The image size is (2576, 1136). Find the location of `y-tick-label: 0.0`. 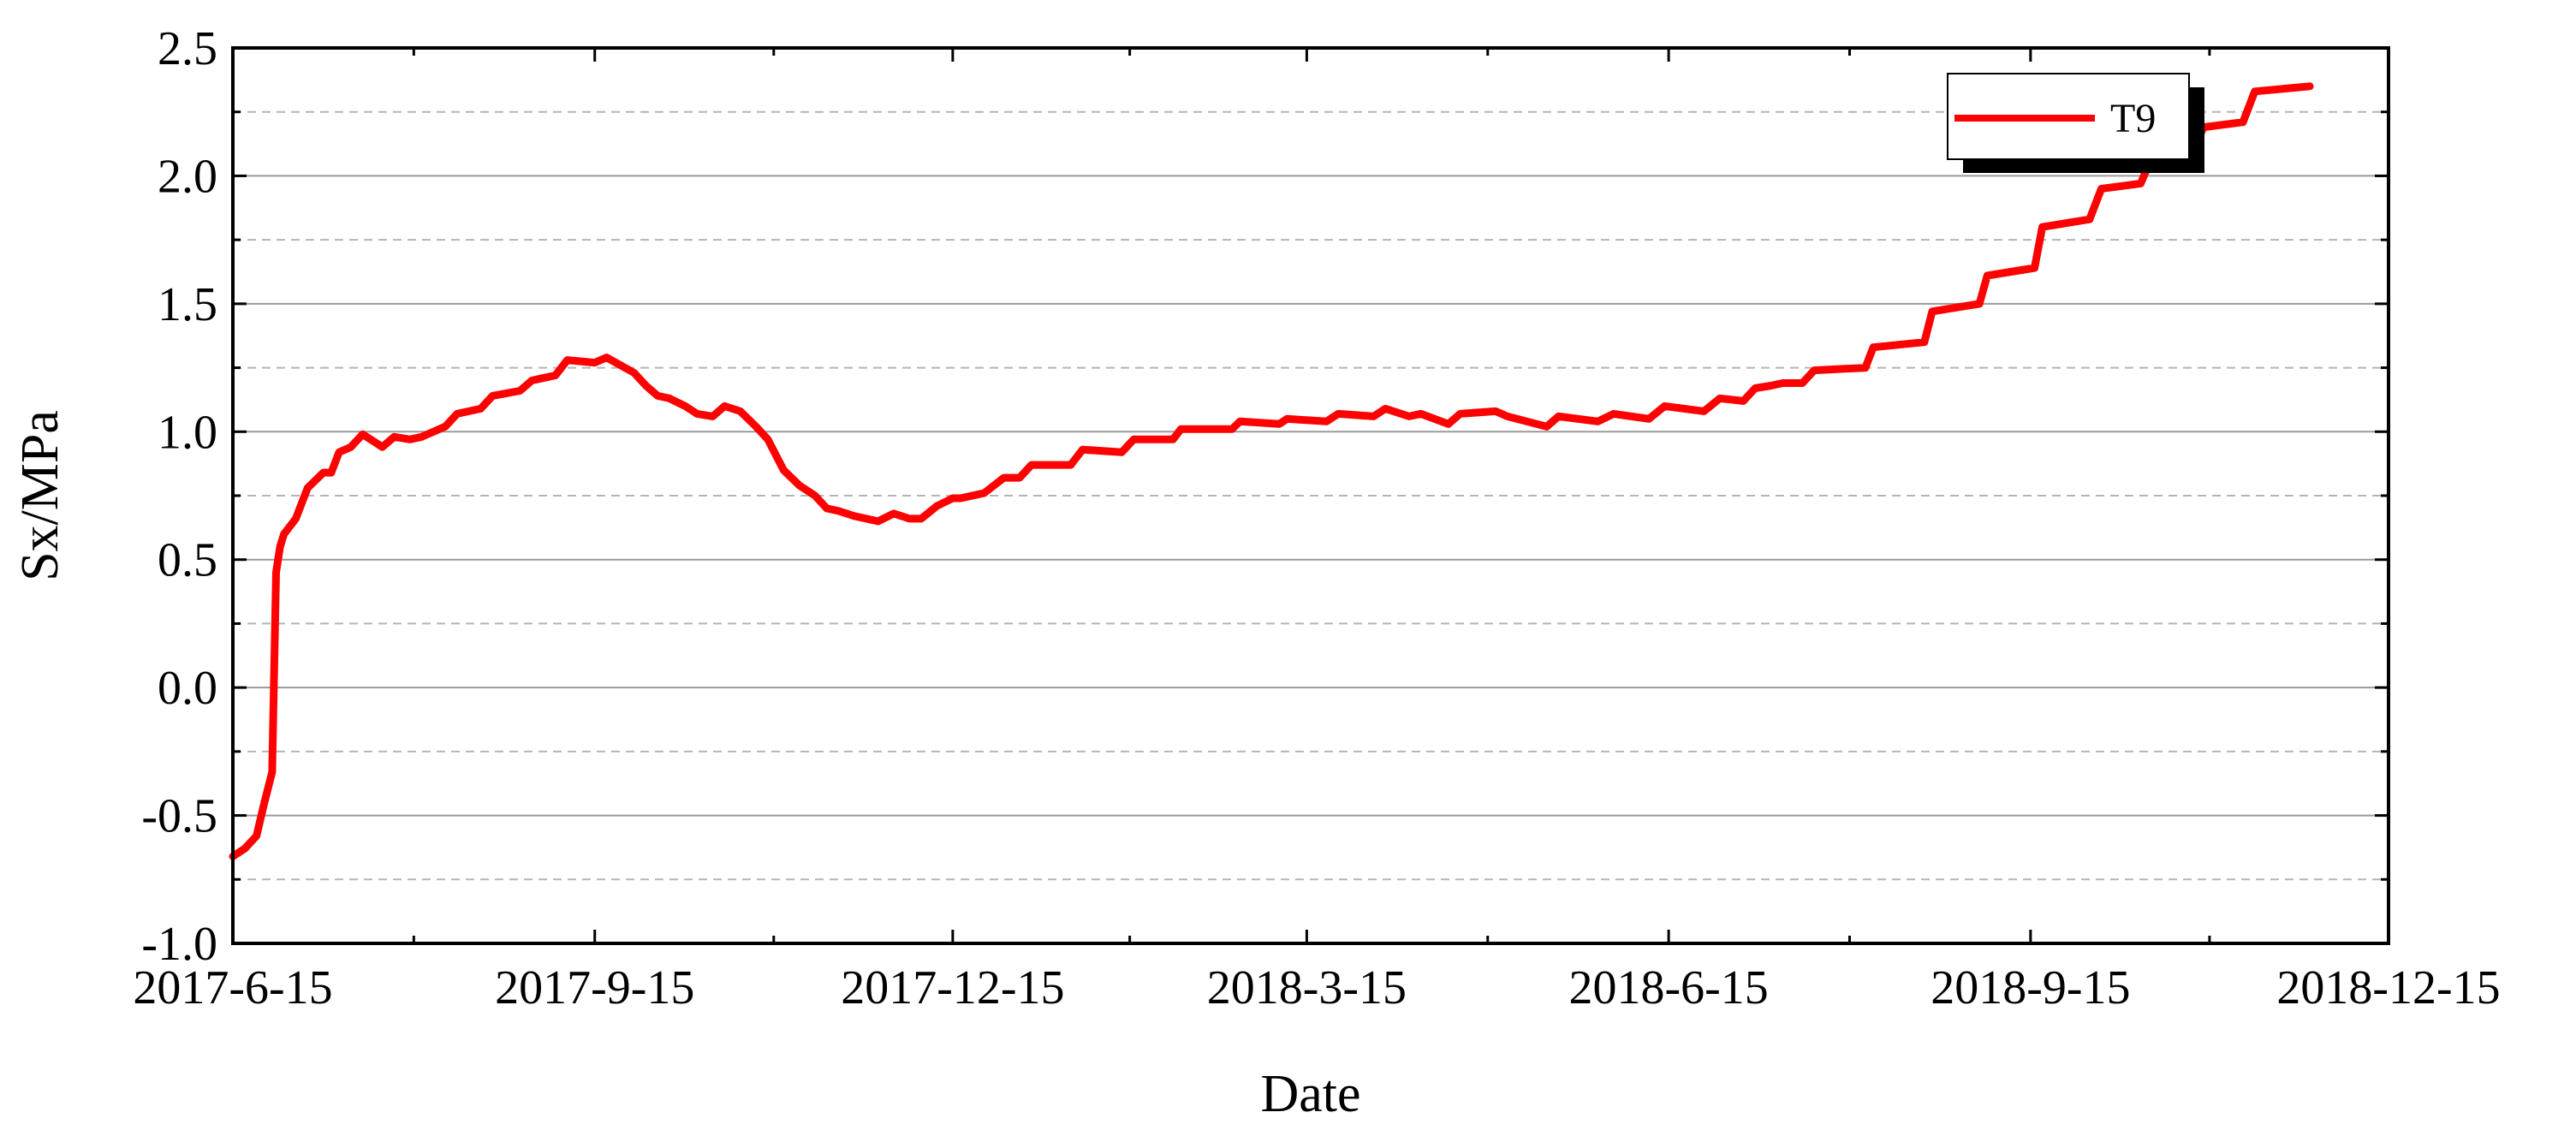

y-tick-label: 0.0 is located at coordinates (188, 688).